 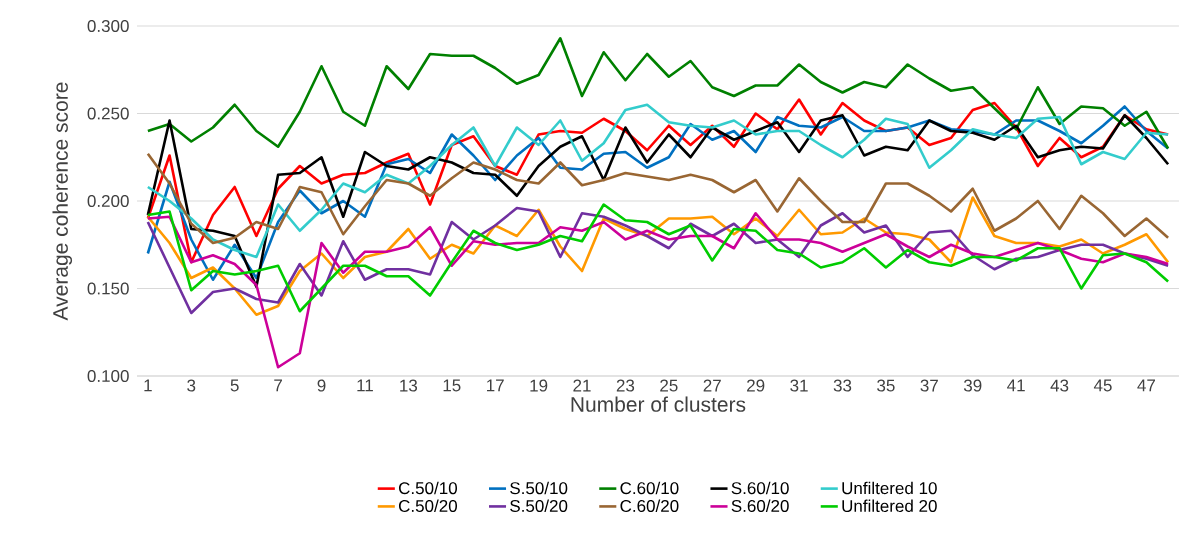 What do you see at coordinates (756, 385) in the screenshot?
I see `x-tick-label: 29` at bounding box center [756, 385].